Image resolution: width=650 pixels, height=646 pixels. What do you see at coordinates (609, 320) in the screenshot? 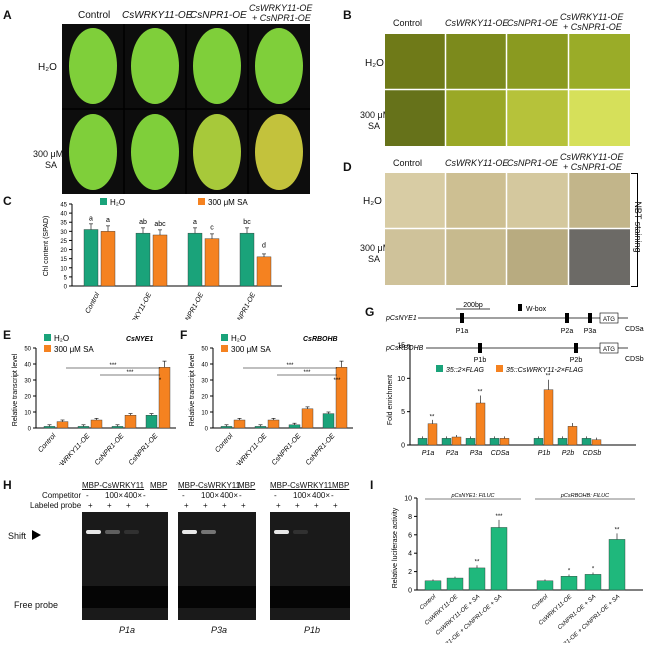
I see `atg-label-1: ATG` at bounding box center [609, 320].